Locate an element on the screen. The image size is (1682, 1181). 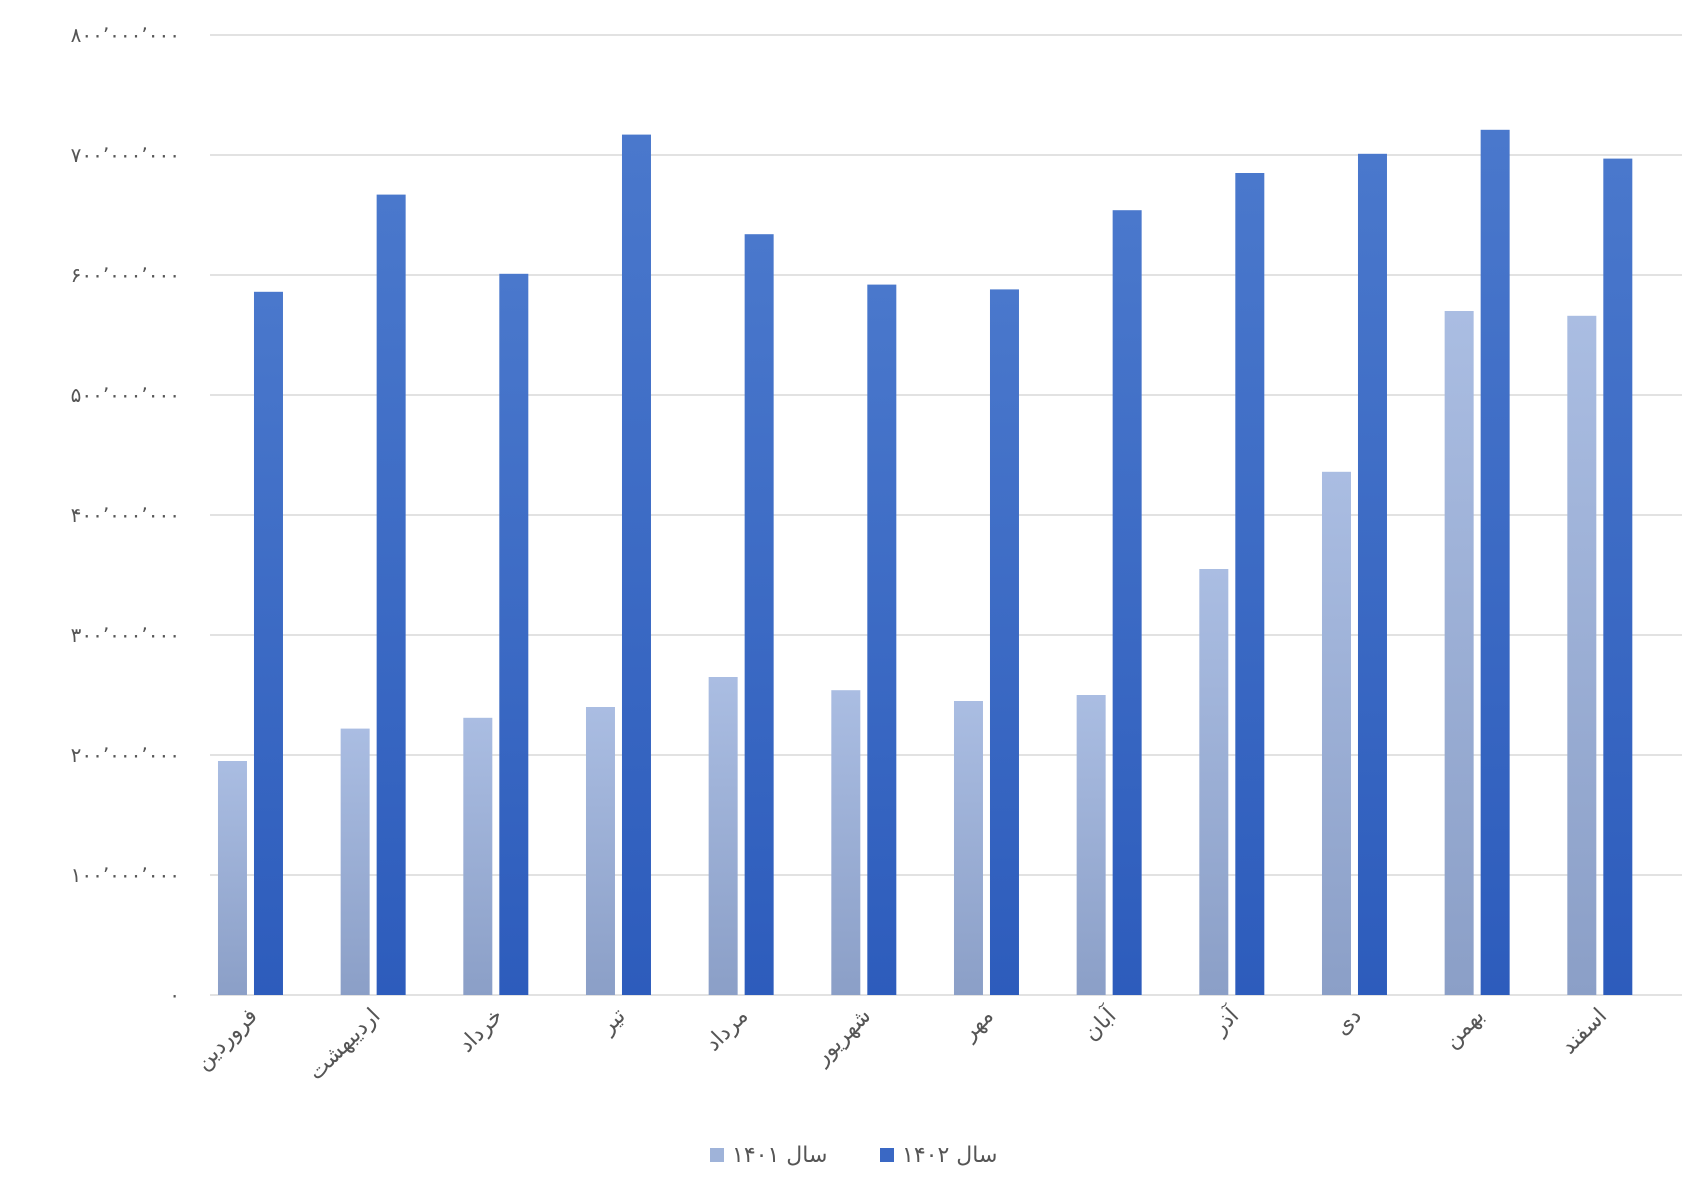
legend-item: سال ۱۴۰۲ is located at coordinates (938, 1155).